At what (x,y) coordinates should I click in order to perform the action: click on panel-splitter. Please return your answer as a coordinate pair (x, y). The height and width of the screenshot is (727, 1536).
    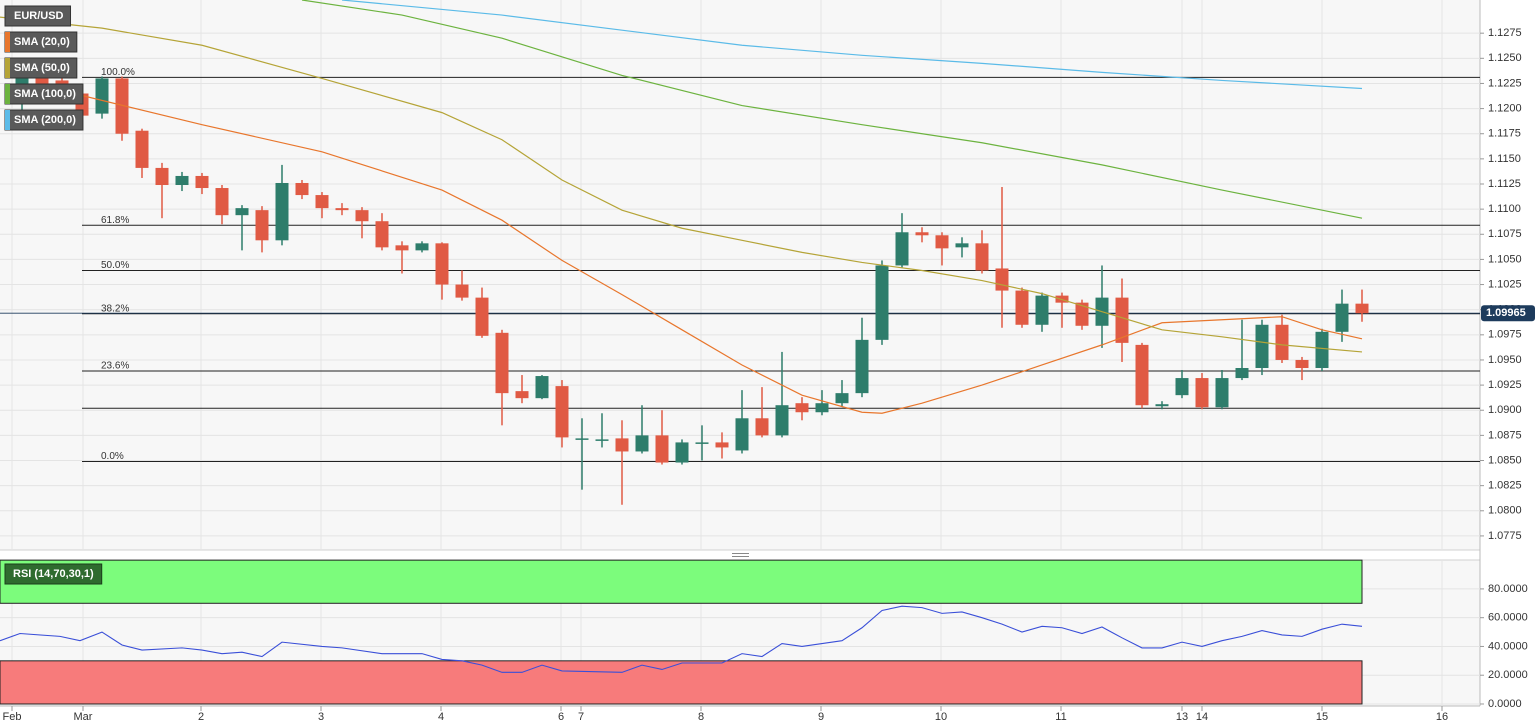
    Looking at the image, I should click on (768, 555).